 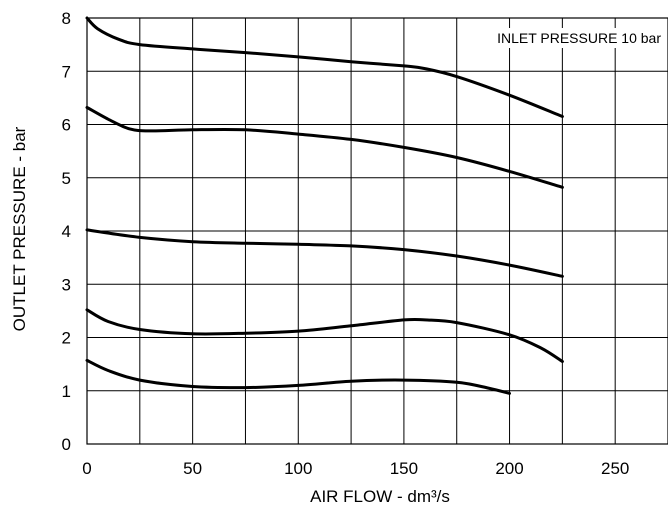 What do you see at coordinates (404, 468) in the screenshot?
I see `x-tick-label: 150` at bounding box center [404, 468].